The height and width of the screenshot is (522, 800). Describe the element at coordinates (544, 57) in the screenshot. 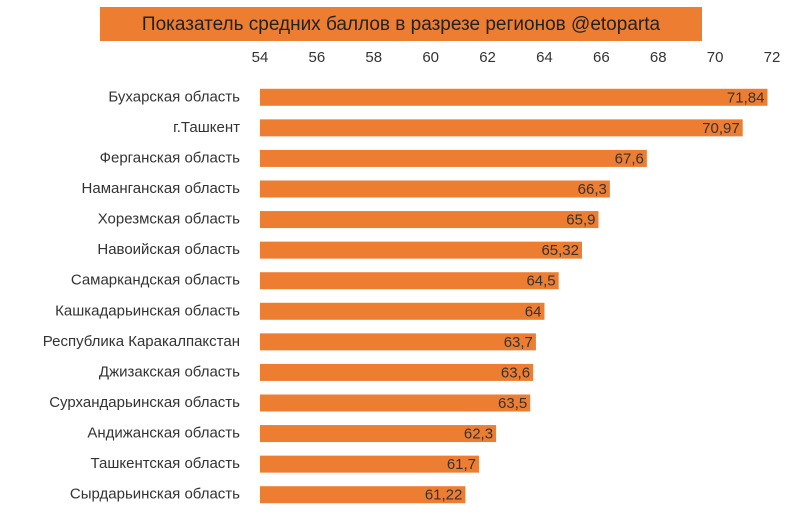

I see `x-tick-label: 64` at that location.